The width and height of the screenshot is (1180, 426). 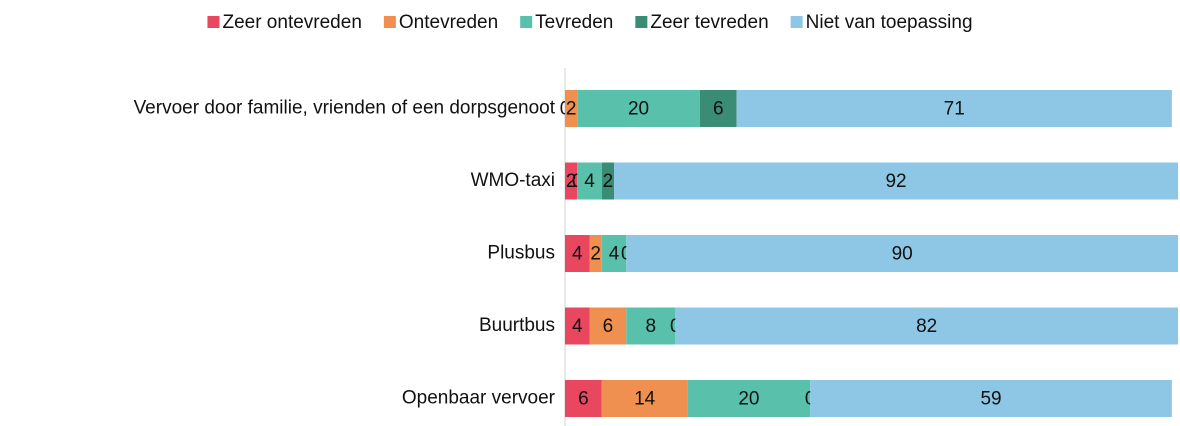 I want to click on y-tick-label: Openbaar vervoer, so click(x=479, y=398).